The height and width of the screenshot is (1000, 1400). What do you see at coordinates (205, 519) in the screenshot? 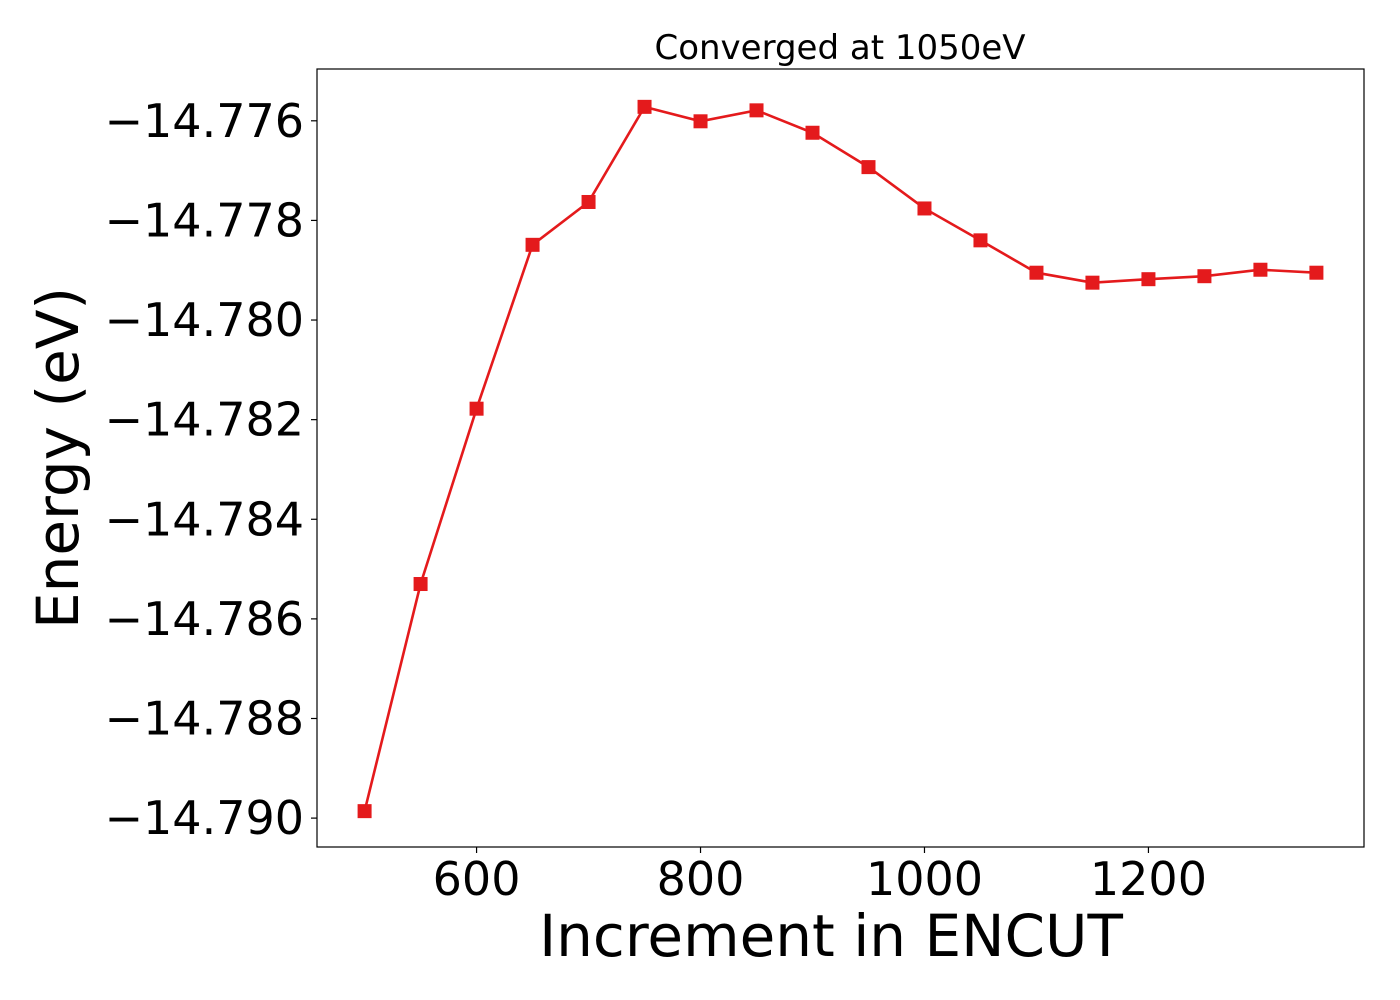
I see `y-tick-label: −14.784` at bounding box center [205, 519].